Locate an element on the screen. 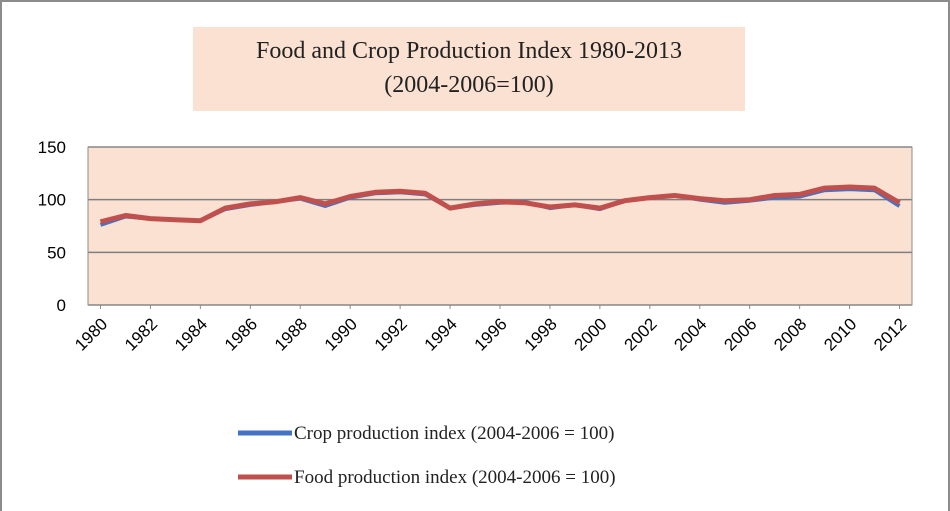 The image size is (950, 511). y-tick-label: 100 is located at coordinates (52, 200).